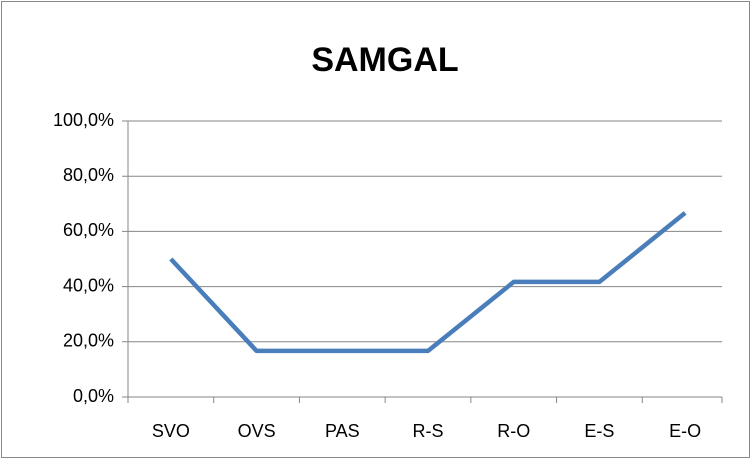 The width and height of the screenshot is (752, 460). I want to click on x-tick-label: R-S, so click(428, 431).